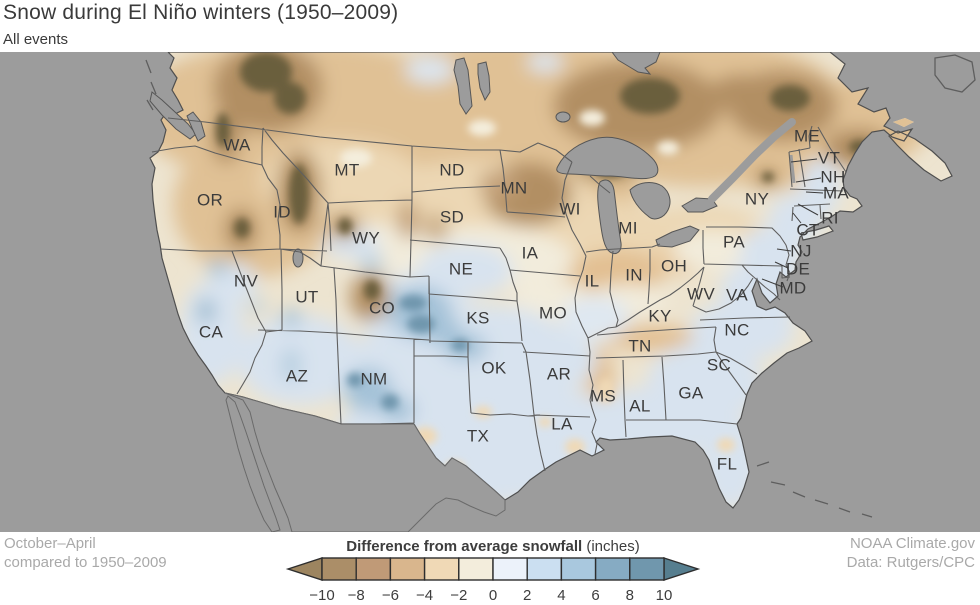 Image resolution: width=980 pixels, height=605 pixels. Describe the element at coordinates (201, 12) in the screenshot. I see `page-title: Snow during El Niño winters (1950–2009)` at that location.